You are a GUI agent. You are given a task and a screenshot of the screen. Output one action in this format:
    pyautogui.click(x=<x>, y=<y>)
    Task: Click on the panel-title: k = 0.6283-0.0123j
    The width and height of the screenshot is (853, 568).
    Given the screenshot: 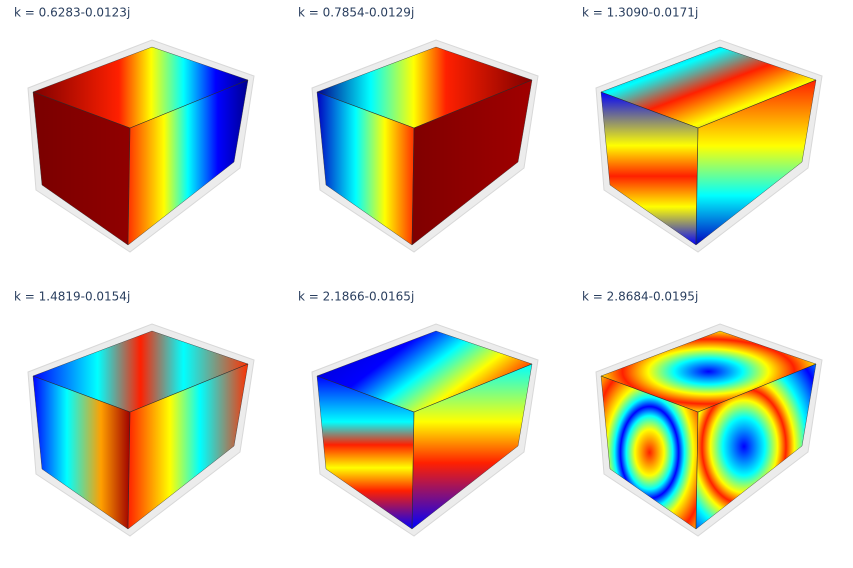 What is the action you would take?
    pyautogui.click(x=72, y=13)
    